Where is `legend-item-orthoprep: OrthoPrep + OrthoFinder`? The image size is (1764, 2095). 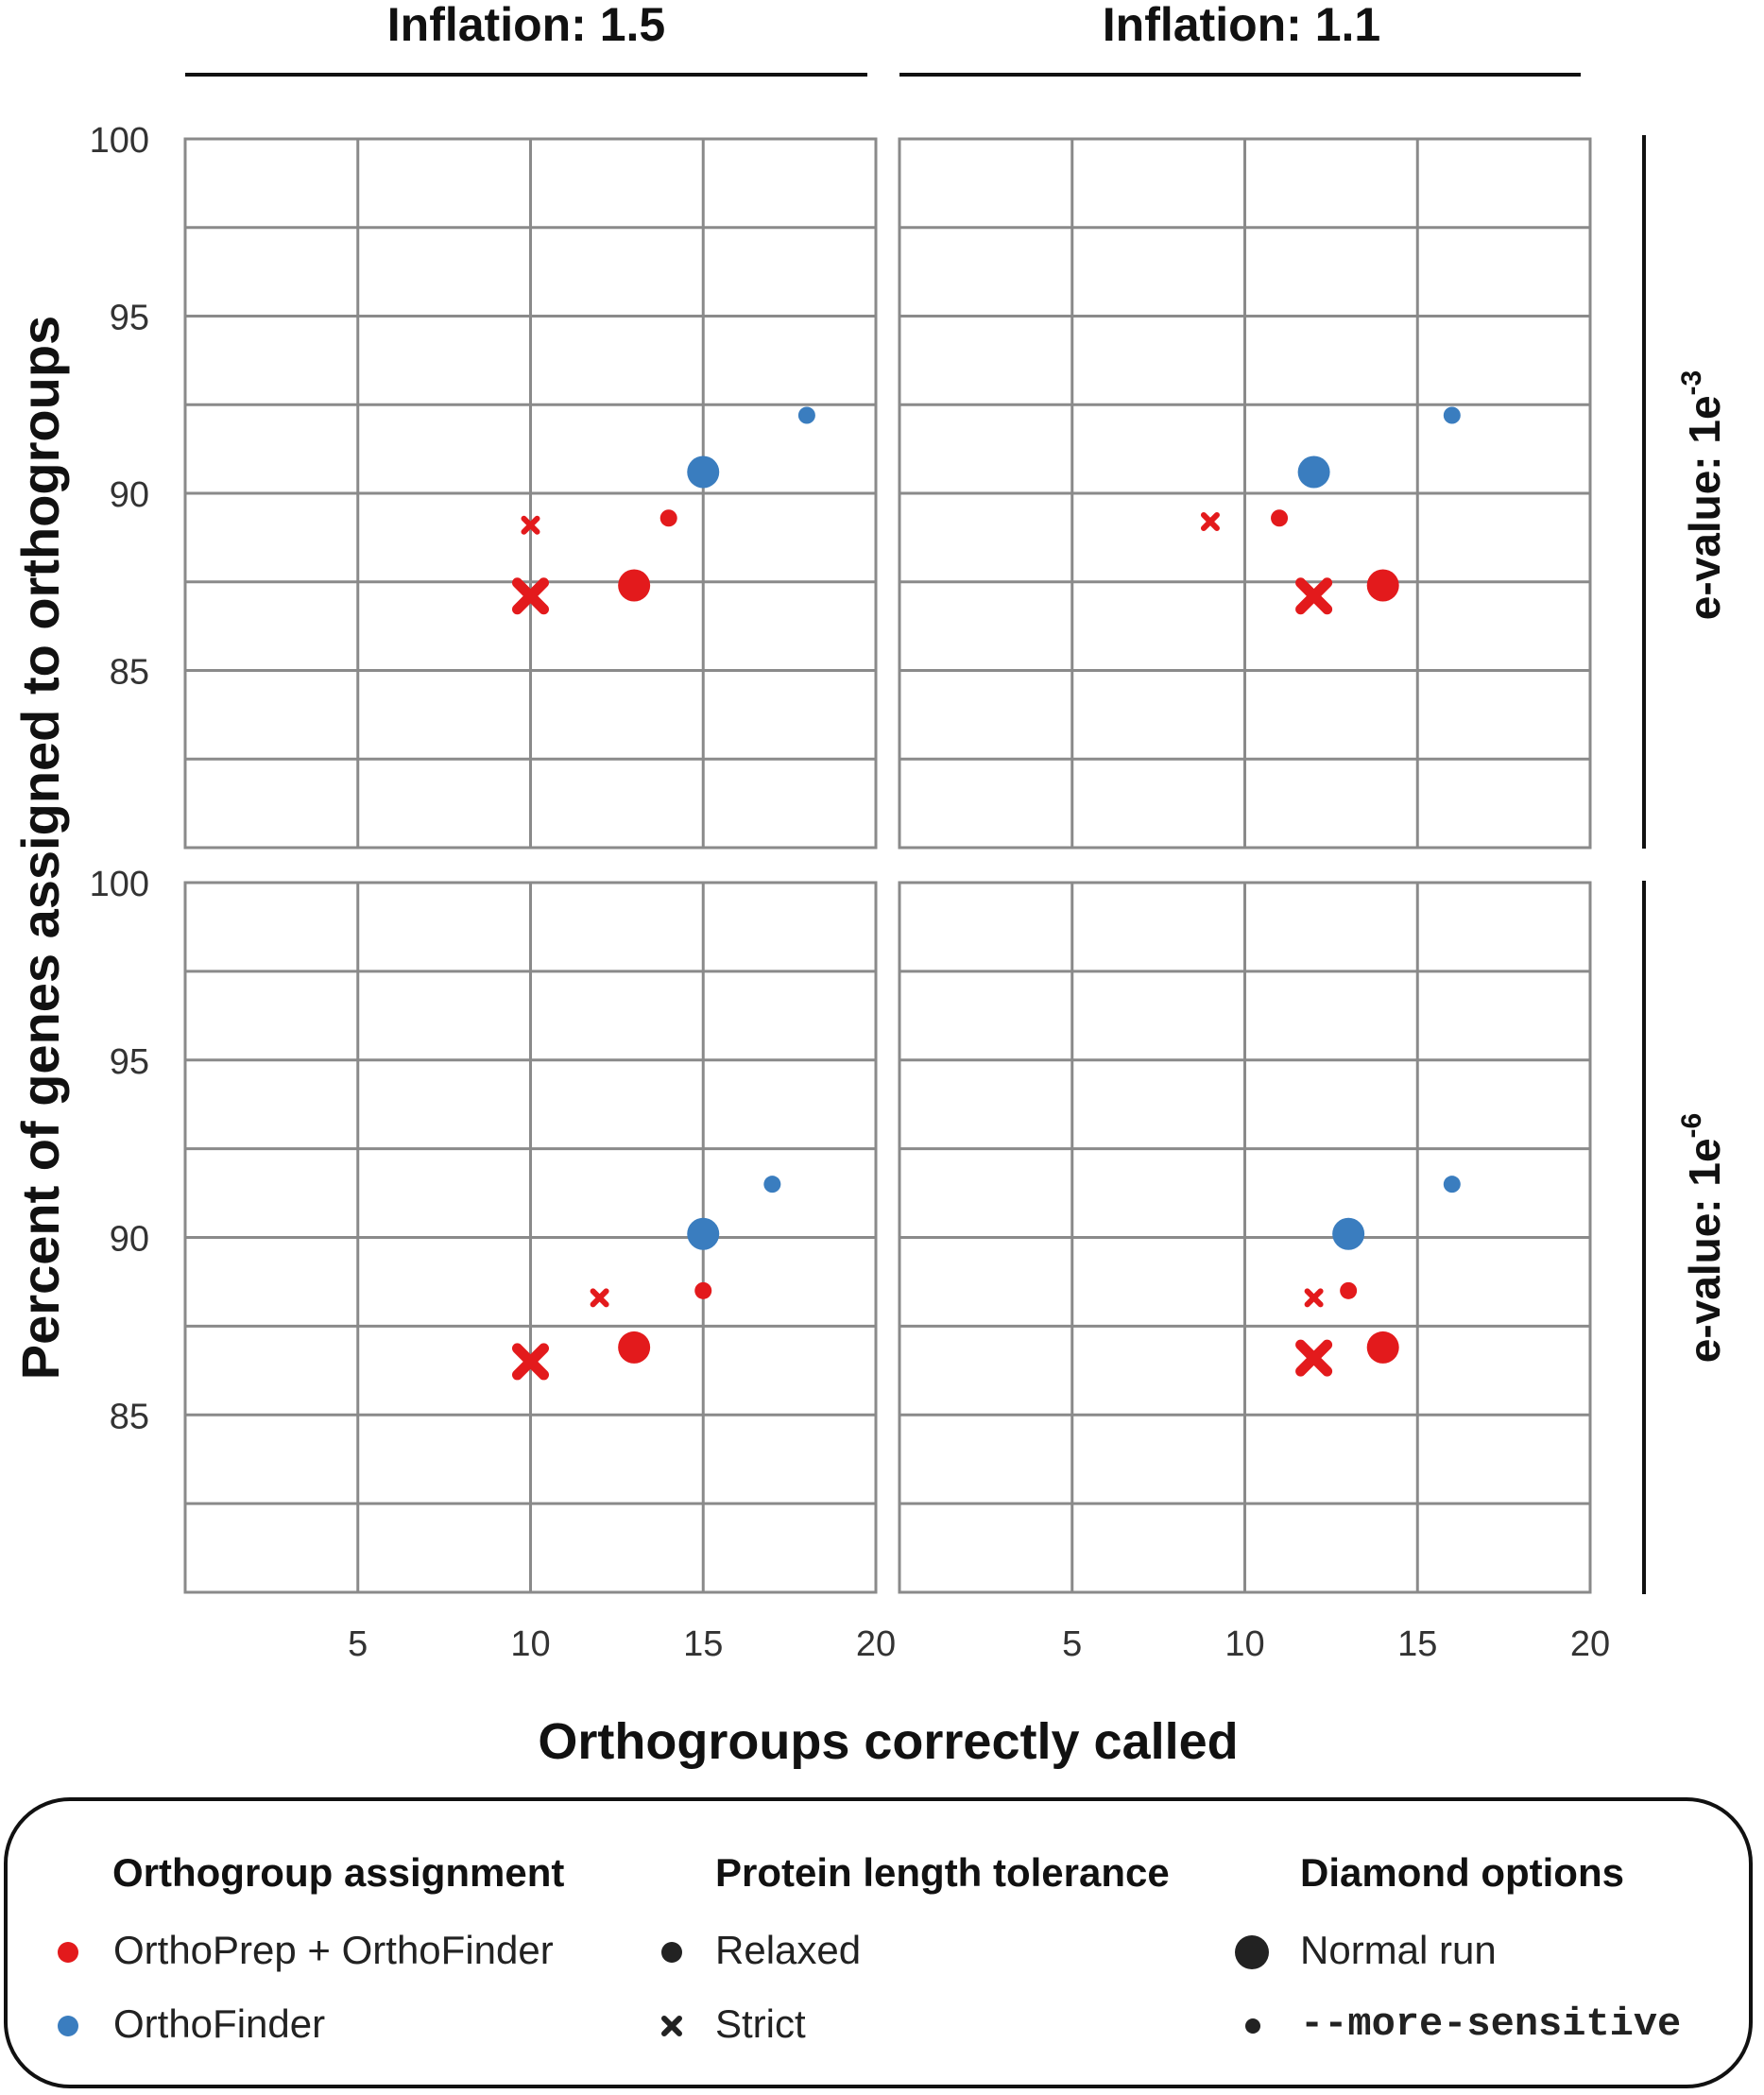
legend-item-orthoprep: OrthoPrep + OrthoFinder is located at coordinates (333, 1950).